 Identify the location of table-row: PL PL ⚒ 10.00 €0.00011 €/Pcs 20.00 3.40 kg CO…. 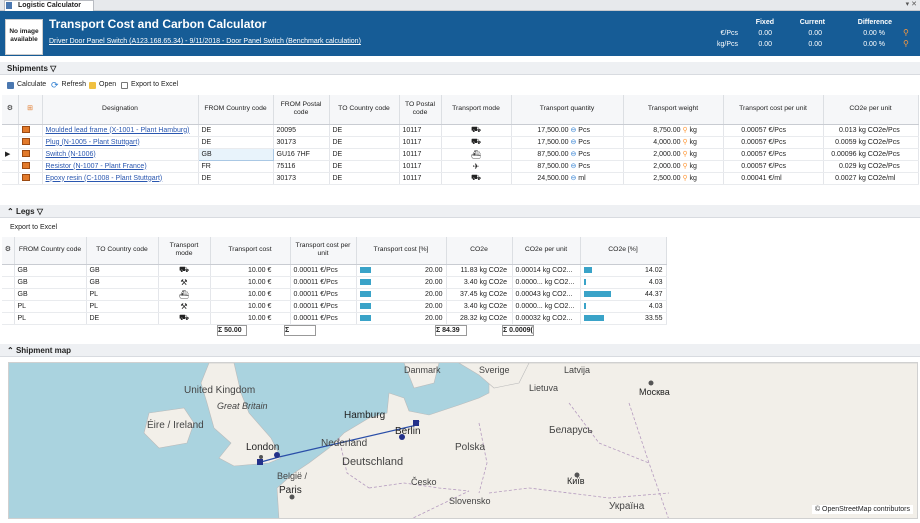
(334, 306).